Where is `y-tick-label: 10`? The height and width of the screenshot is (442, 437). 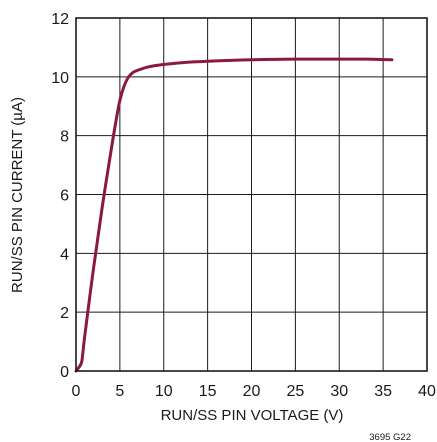
y-tick-label: 10 is located at coordinates (60, 78).